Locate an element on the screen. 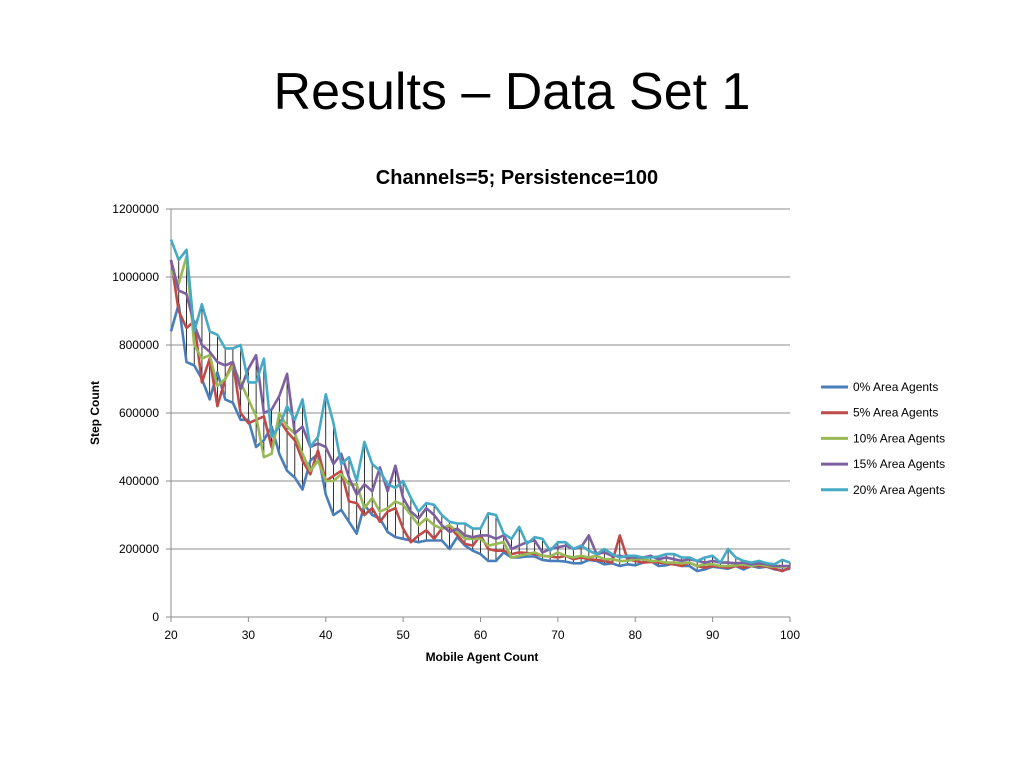 This screenshot has height=768, width=1024. x-tick-label: 40 is located at coordinates (326, 635).